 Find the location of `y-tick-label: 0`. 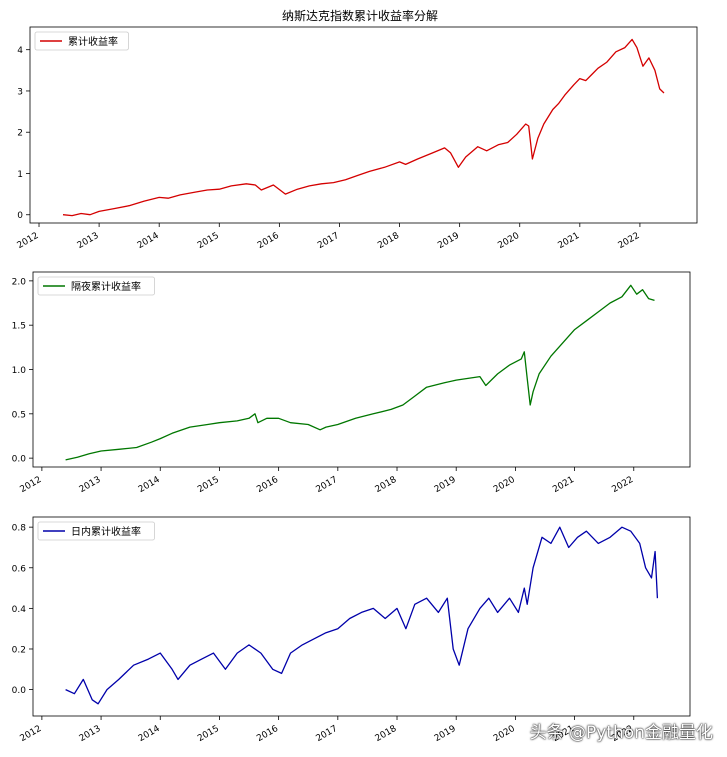

y-tick-label: 0 is located at coordinates (20, 216).